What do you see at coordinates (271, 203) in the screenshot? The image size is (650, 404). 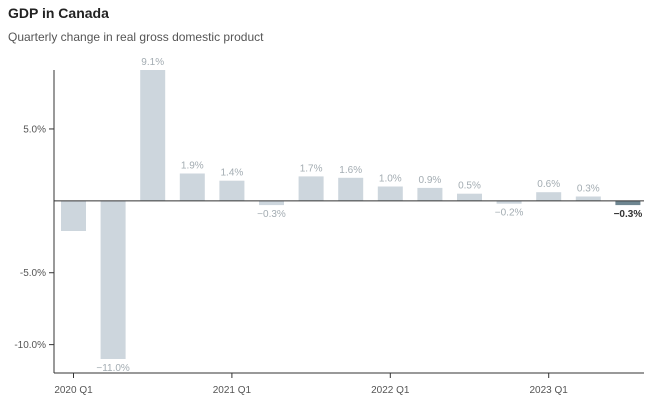 I see `bar-2021-q2` at bounding box center [271, 203].